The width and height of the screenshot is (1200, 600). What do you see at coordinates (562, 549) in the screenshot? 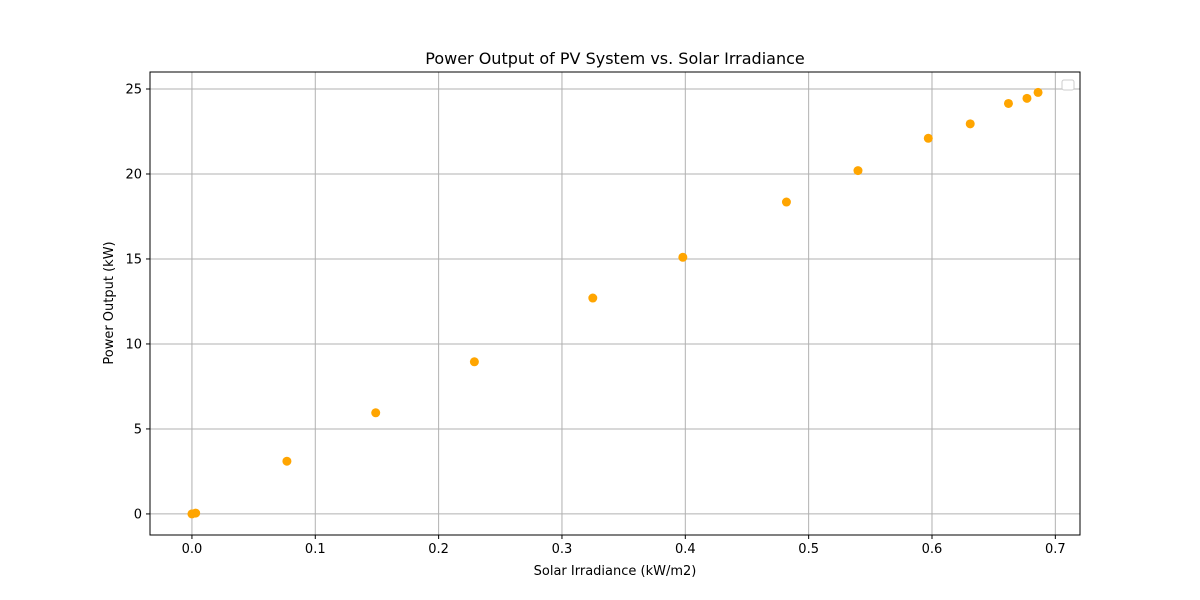
I see `x-tick-label: 0.3` at bounding box center [562, 549].